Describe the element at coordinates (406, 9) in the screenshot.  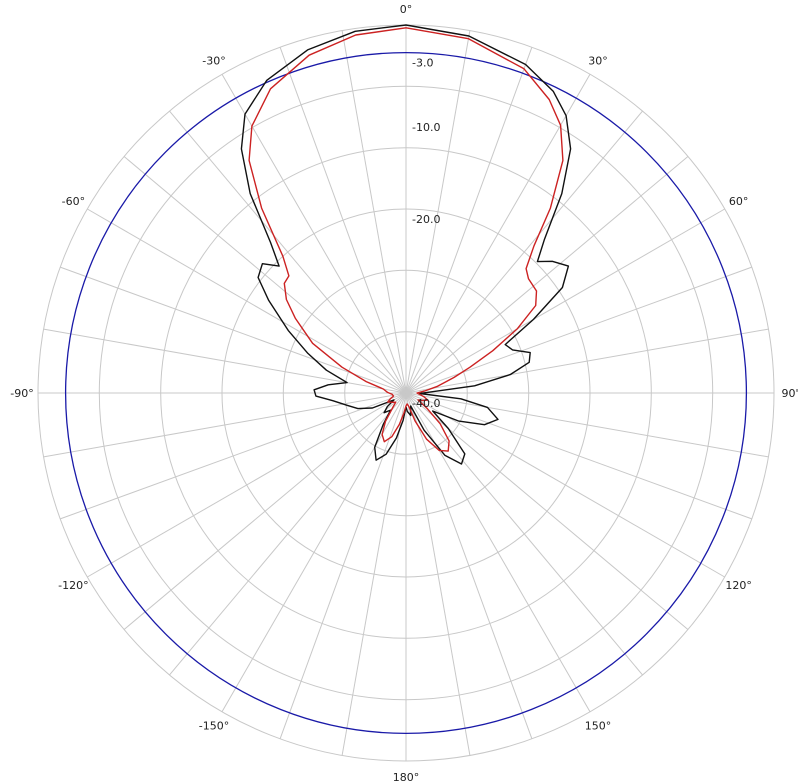
I see `angle-label: 0°` at that location.